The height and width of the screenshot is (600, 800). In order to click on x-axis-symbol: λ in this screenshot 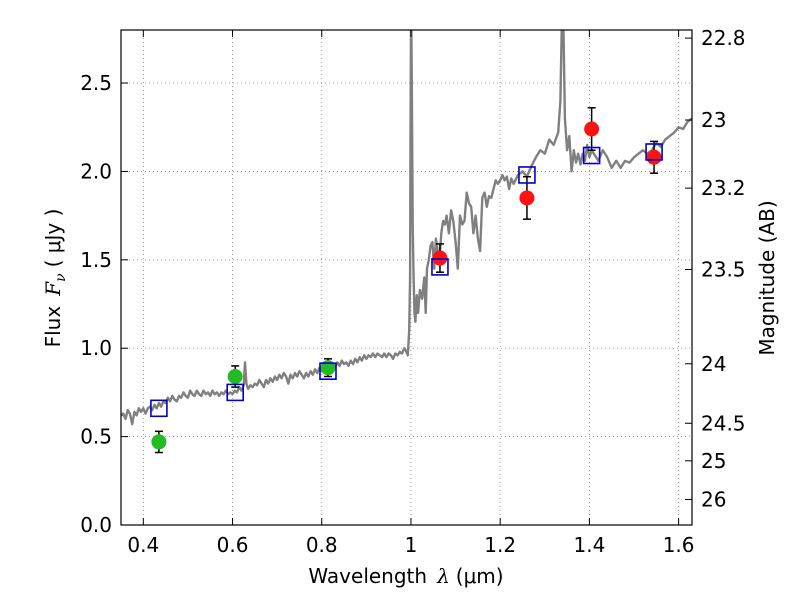, I will do `click(443, 576)`.